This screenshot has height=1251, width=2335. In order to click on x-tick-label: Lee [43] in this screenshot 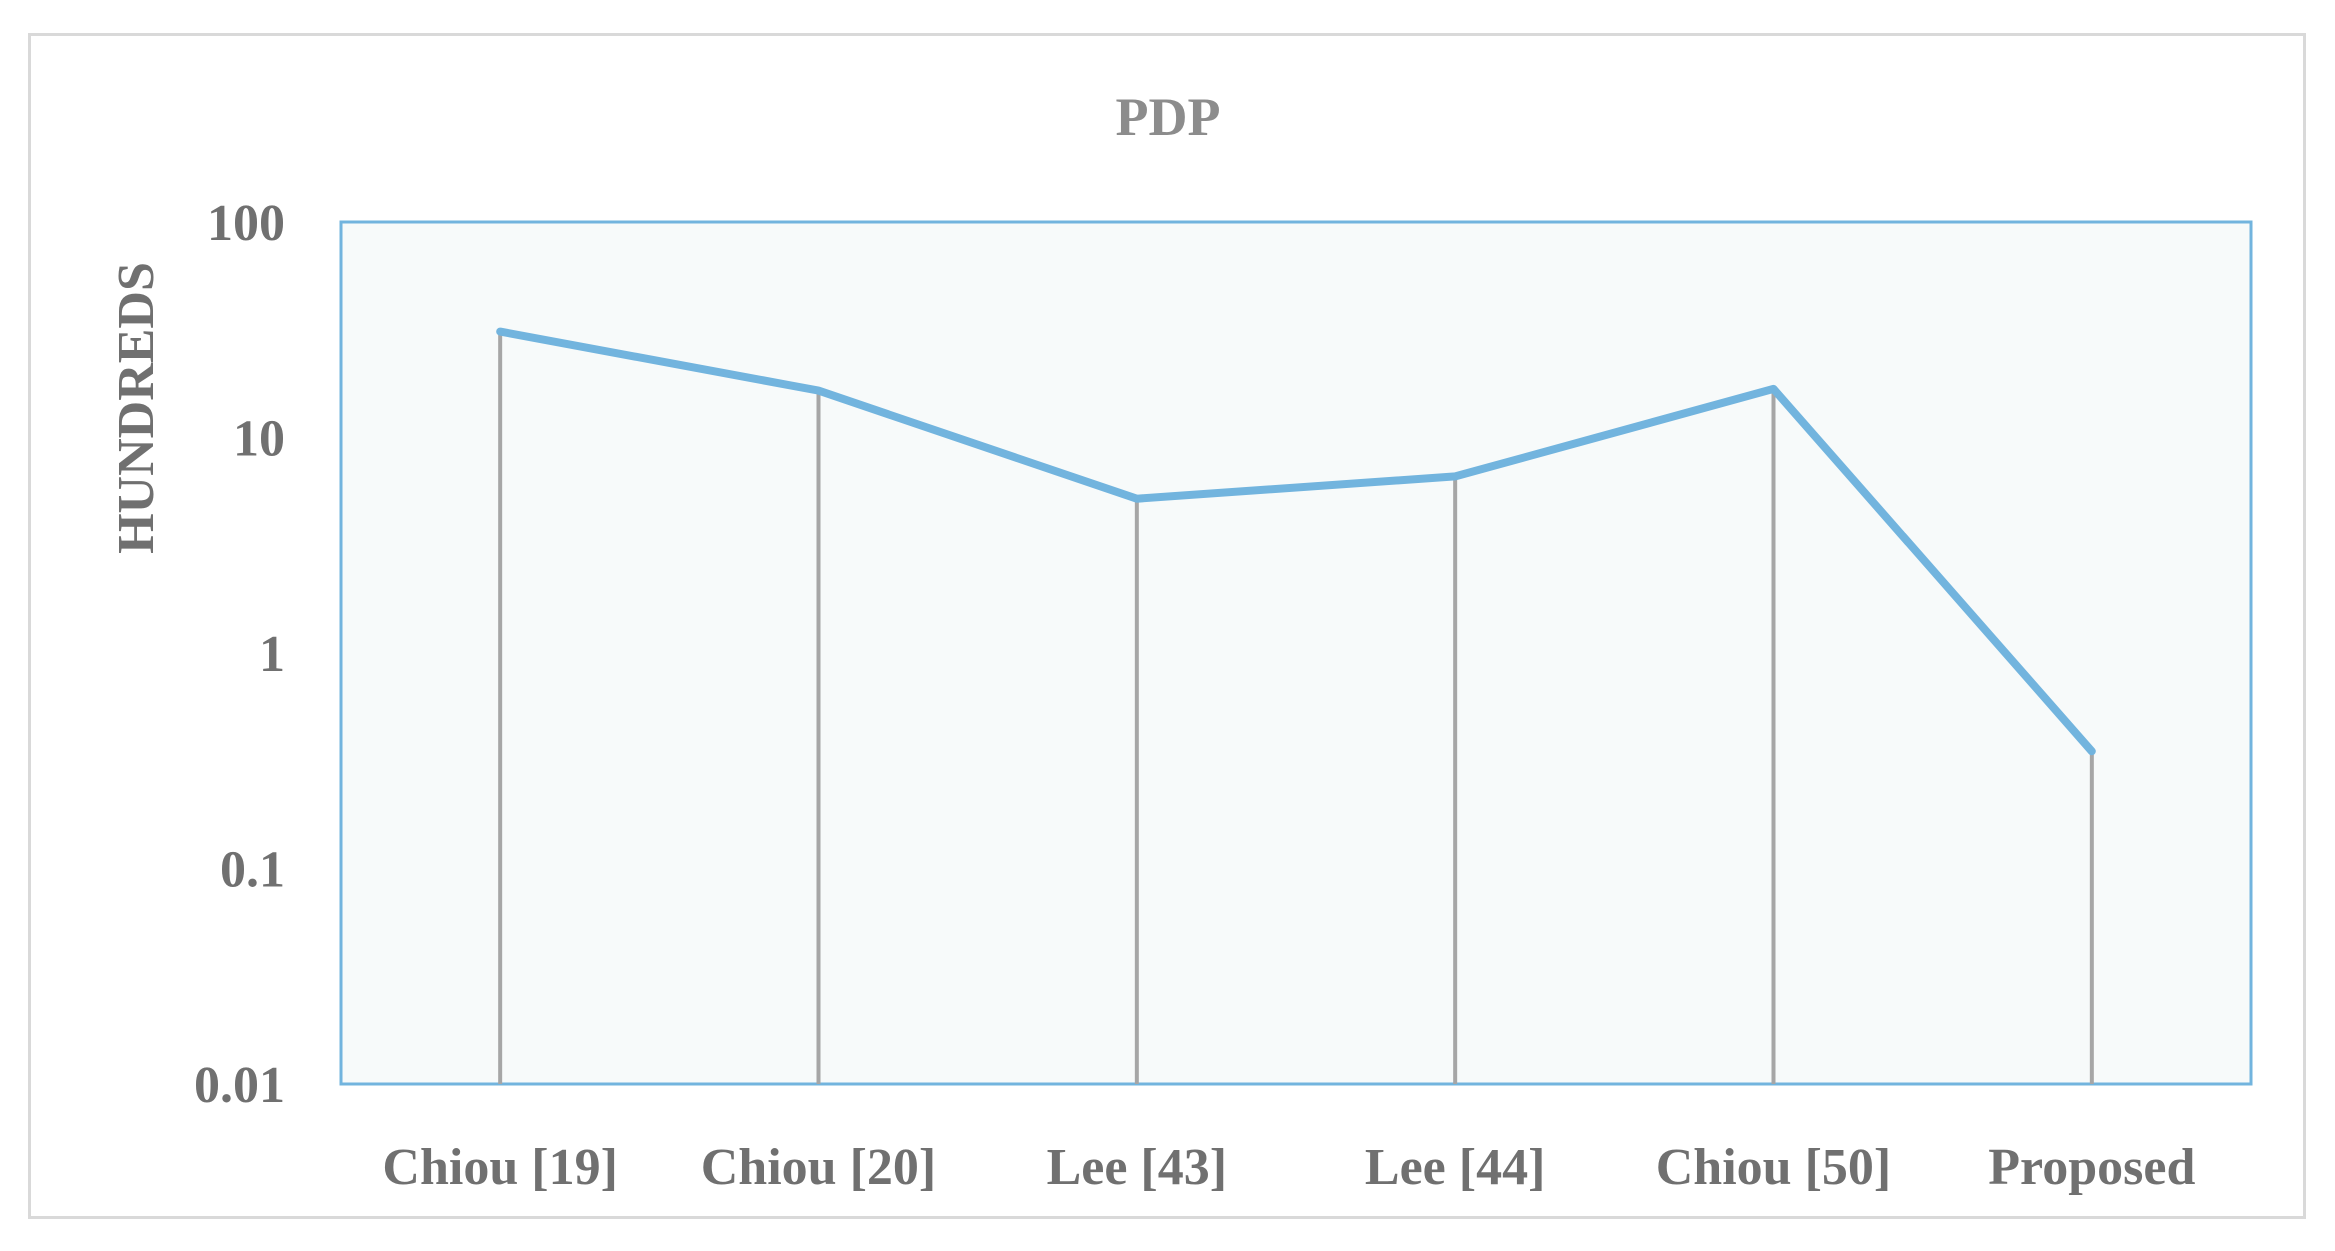, I will do `click(1137, 1167)`.